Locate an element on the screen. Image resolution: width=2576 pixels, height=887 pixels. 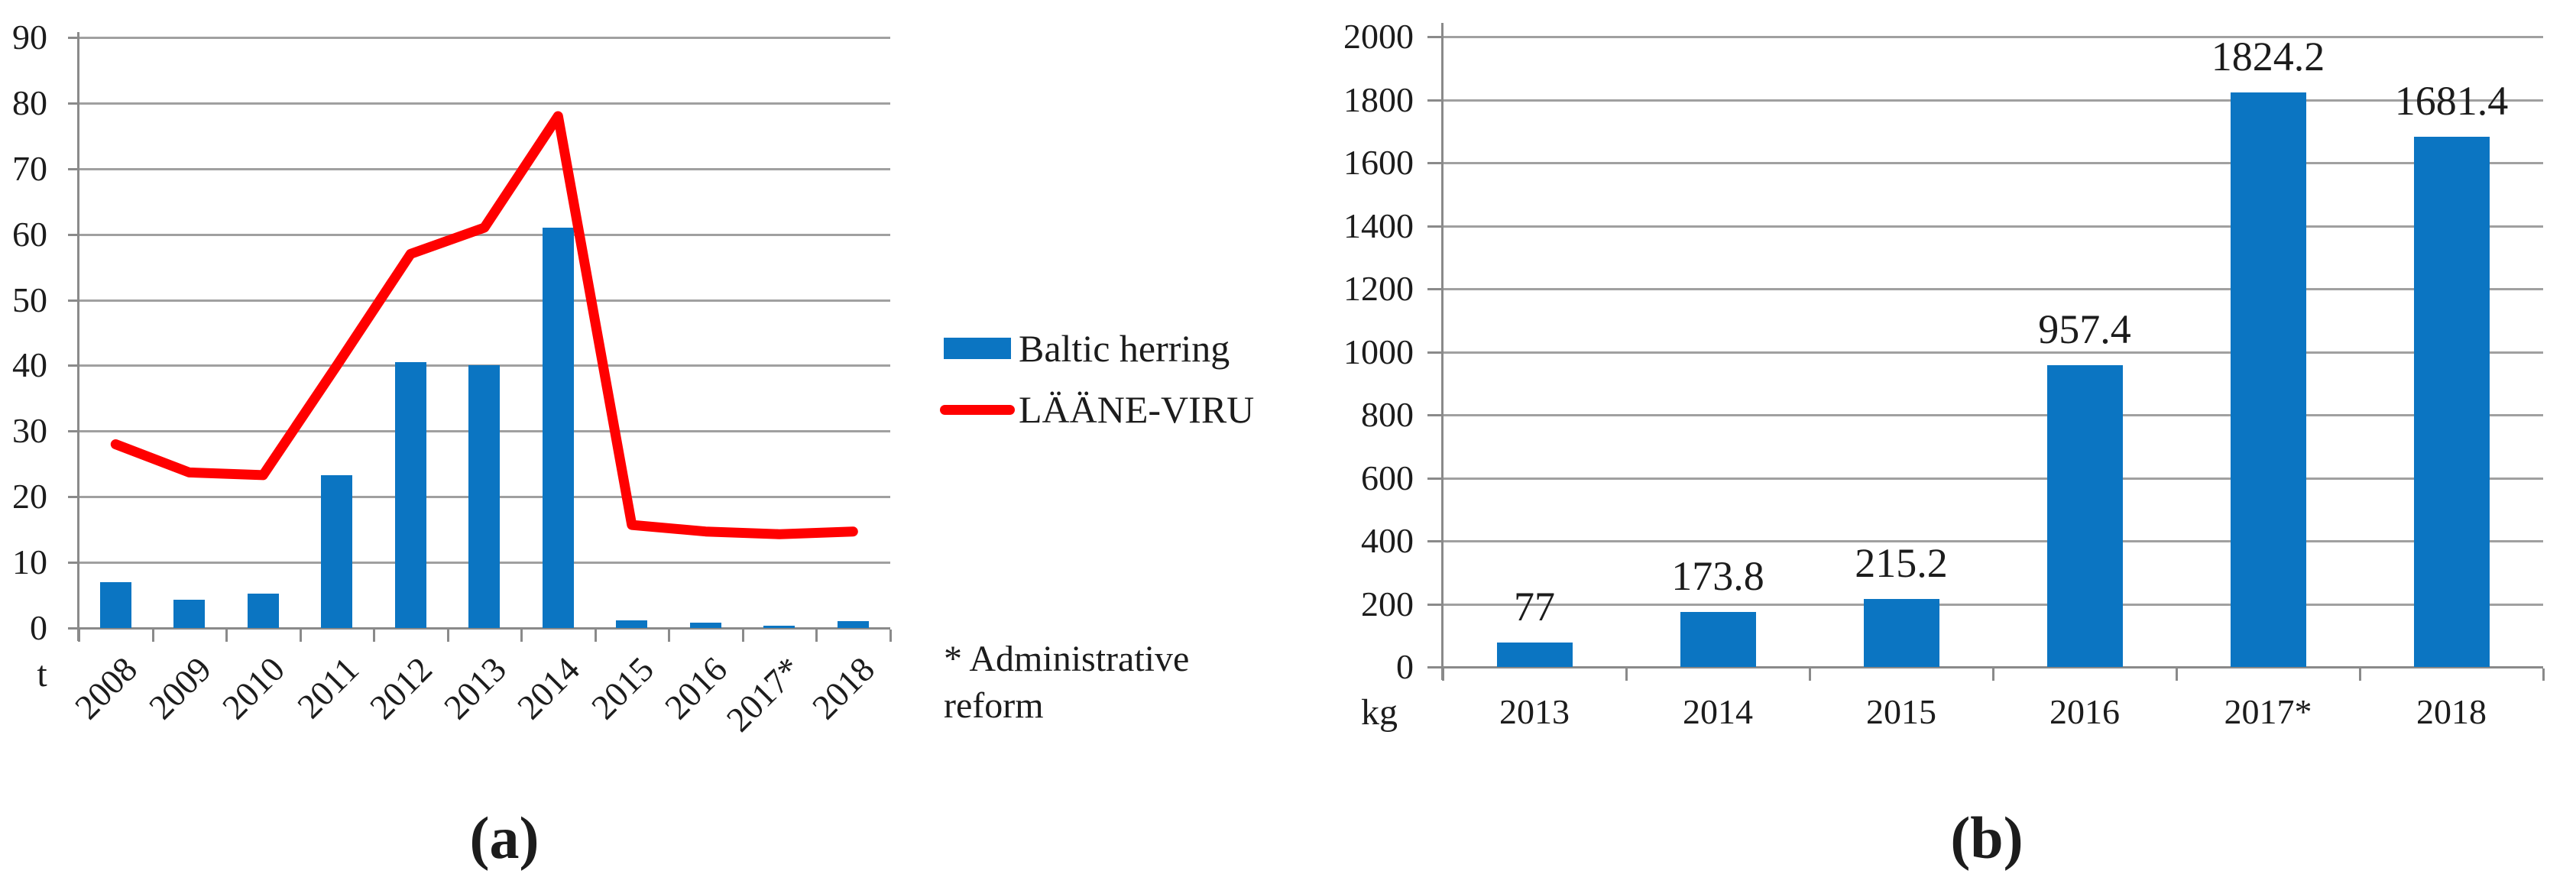
x-tick-label: 2016 is located at coordinates (2084, 711).